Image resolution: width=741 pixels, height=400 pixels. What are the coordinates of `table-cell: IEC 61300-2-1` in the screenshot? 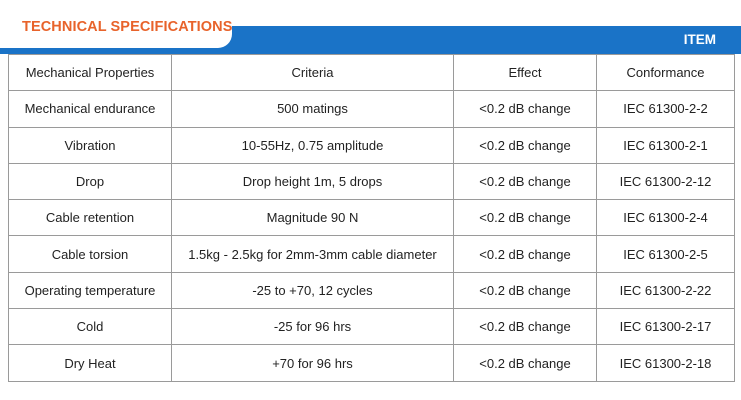 It's located at (665, 145).